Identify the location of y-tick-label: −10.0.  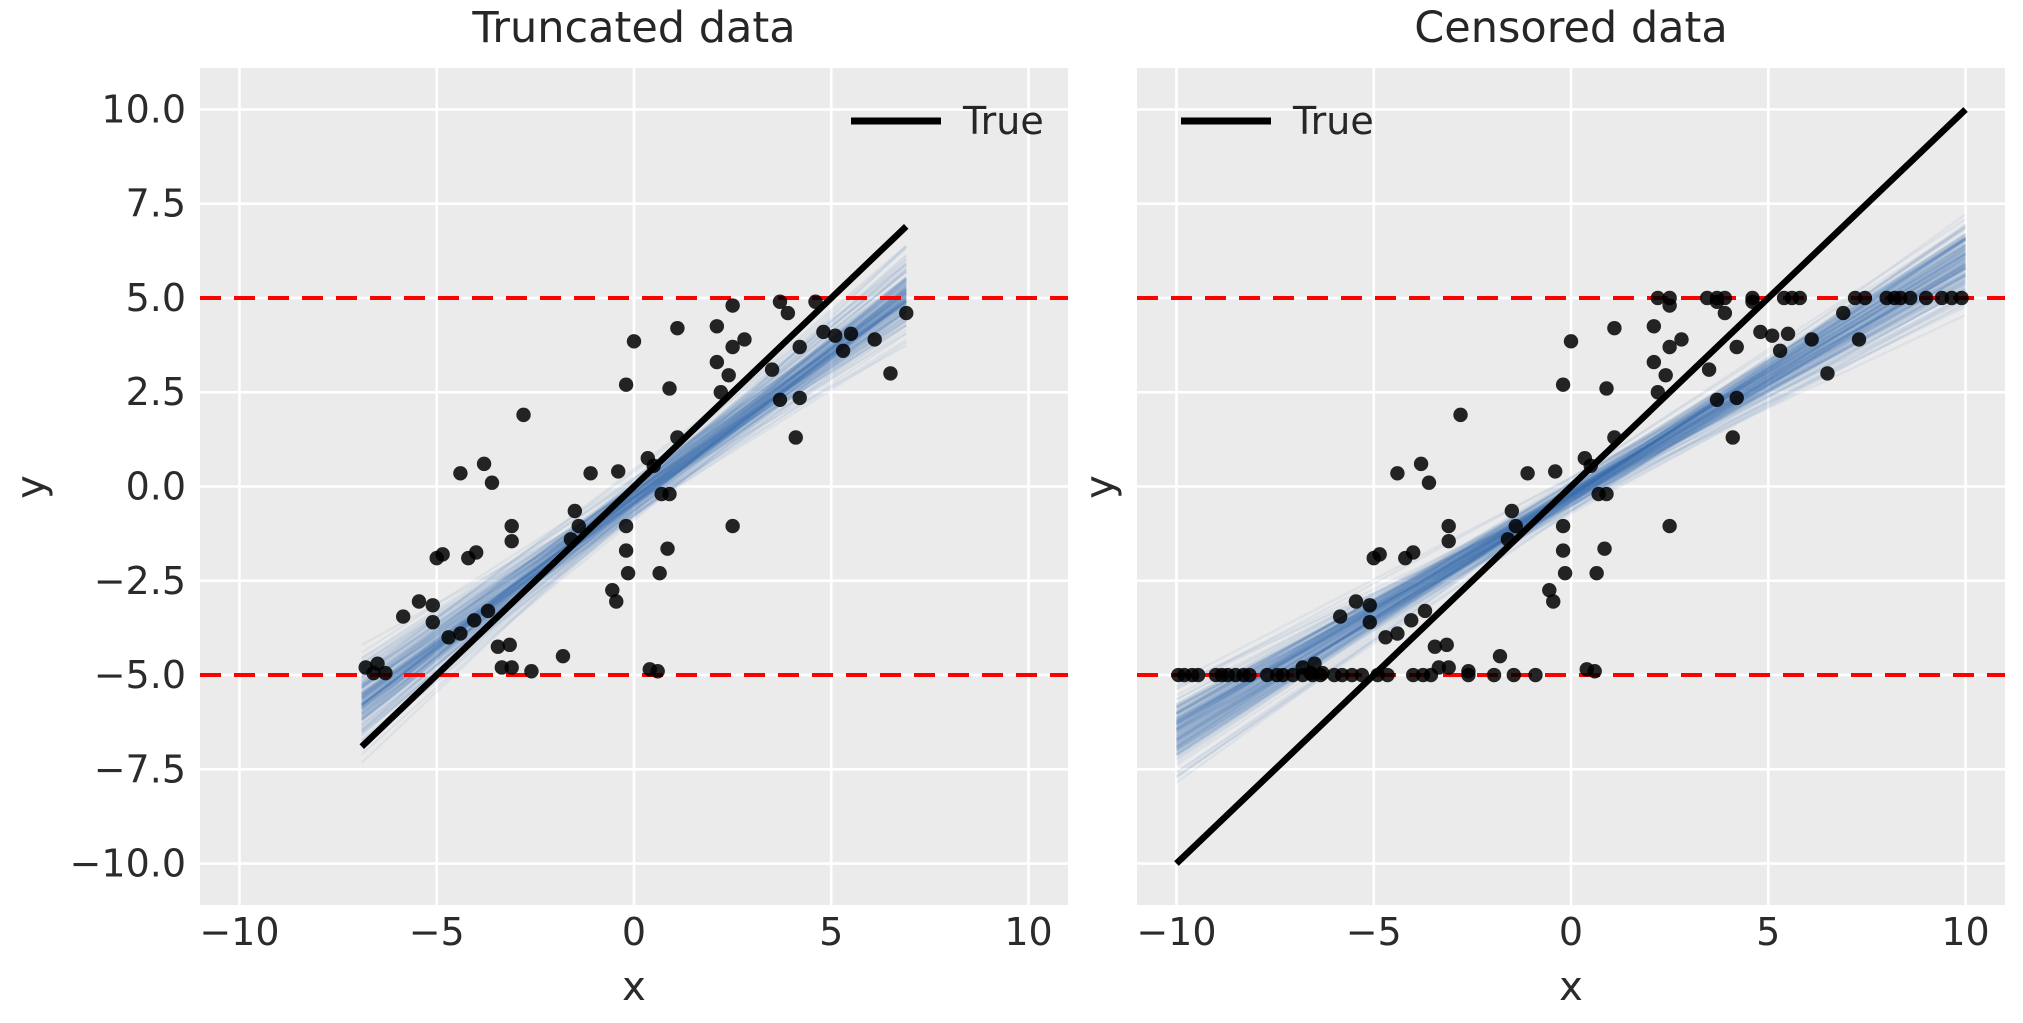
(128, 864).